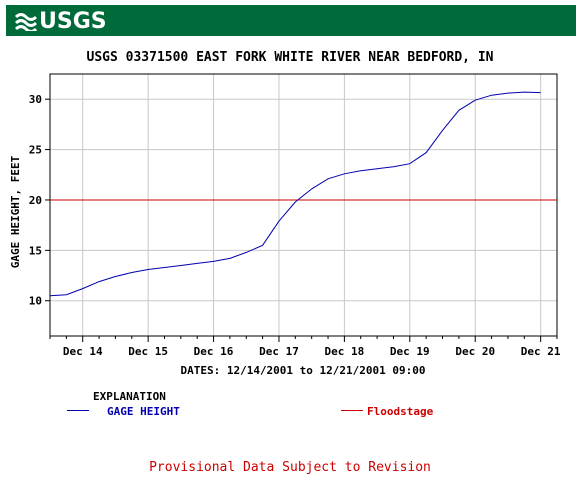  Describe the element at coordinates (143, 411) in the screenshot. I see `legend-gage-label: GAGE HEIGHT` at that location.